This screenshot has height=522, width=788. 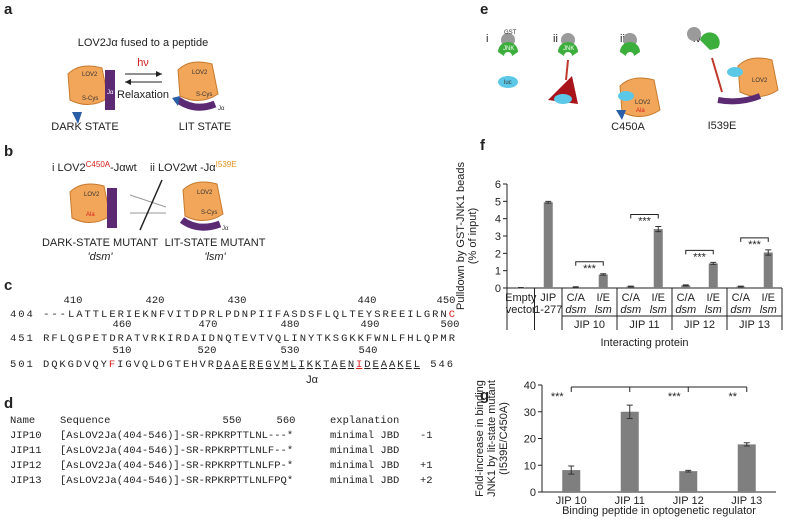 I want to click on y-tick-label: 10, so click(x=530, y=466).